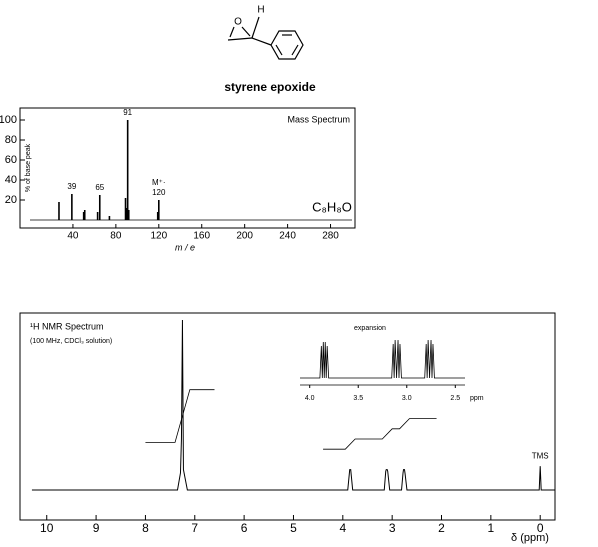  I want to click on x-tick-label: 280, so click(330, 236).